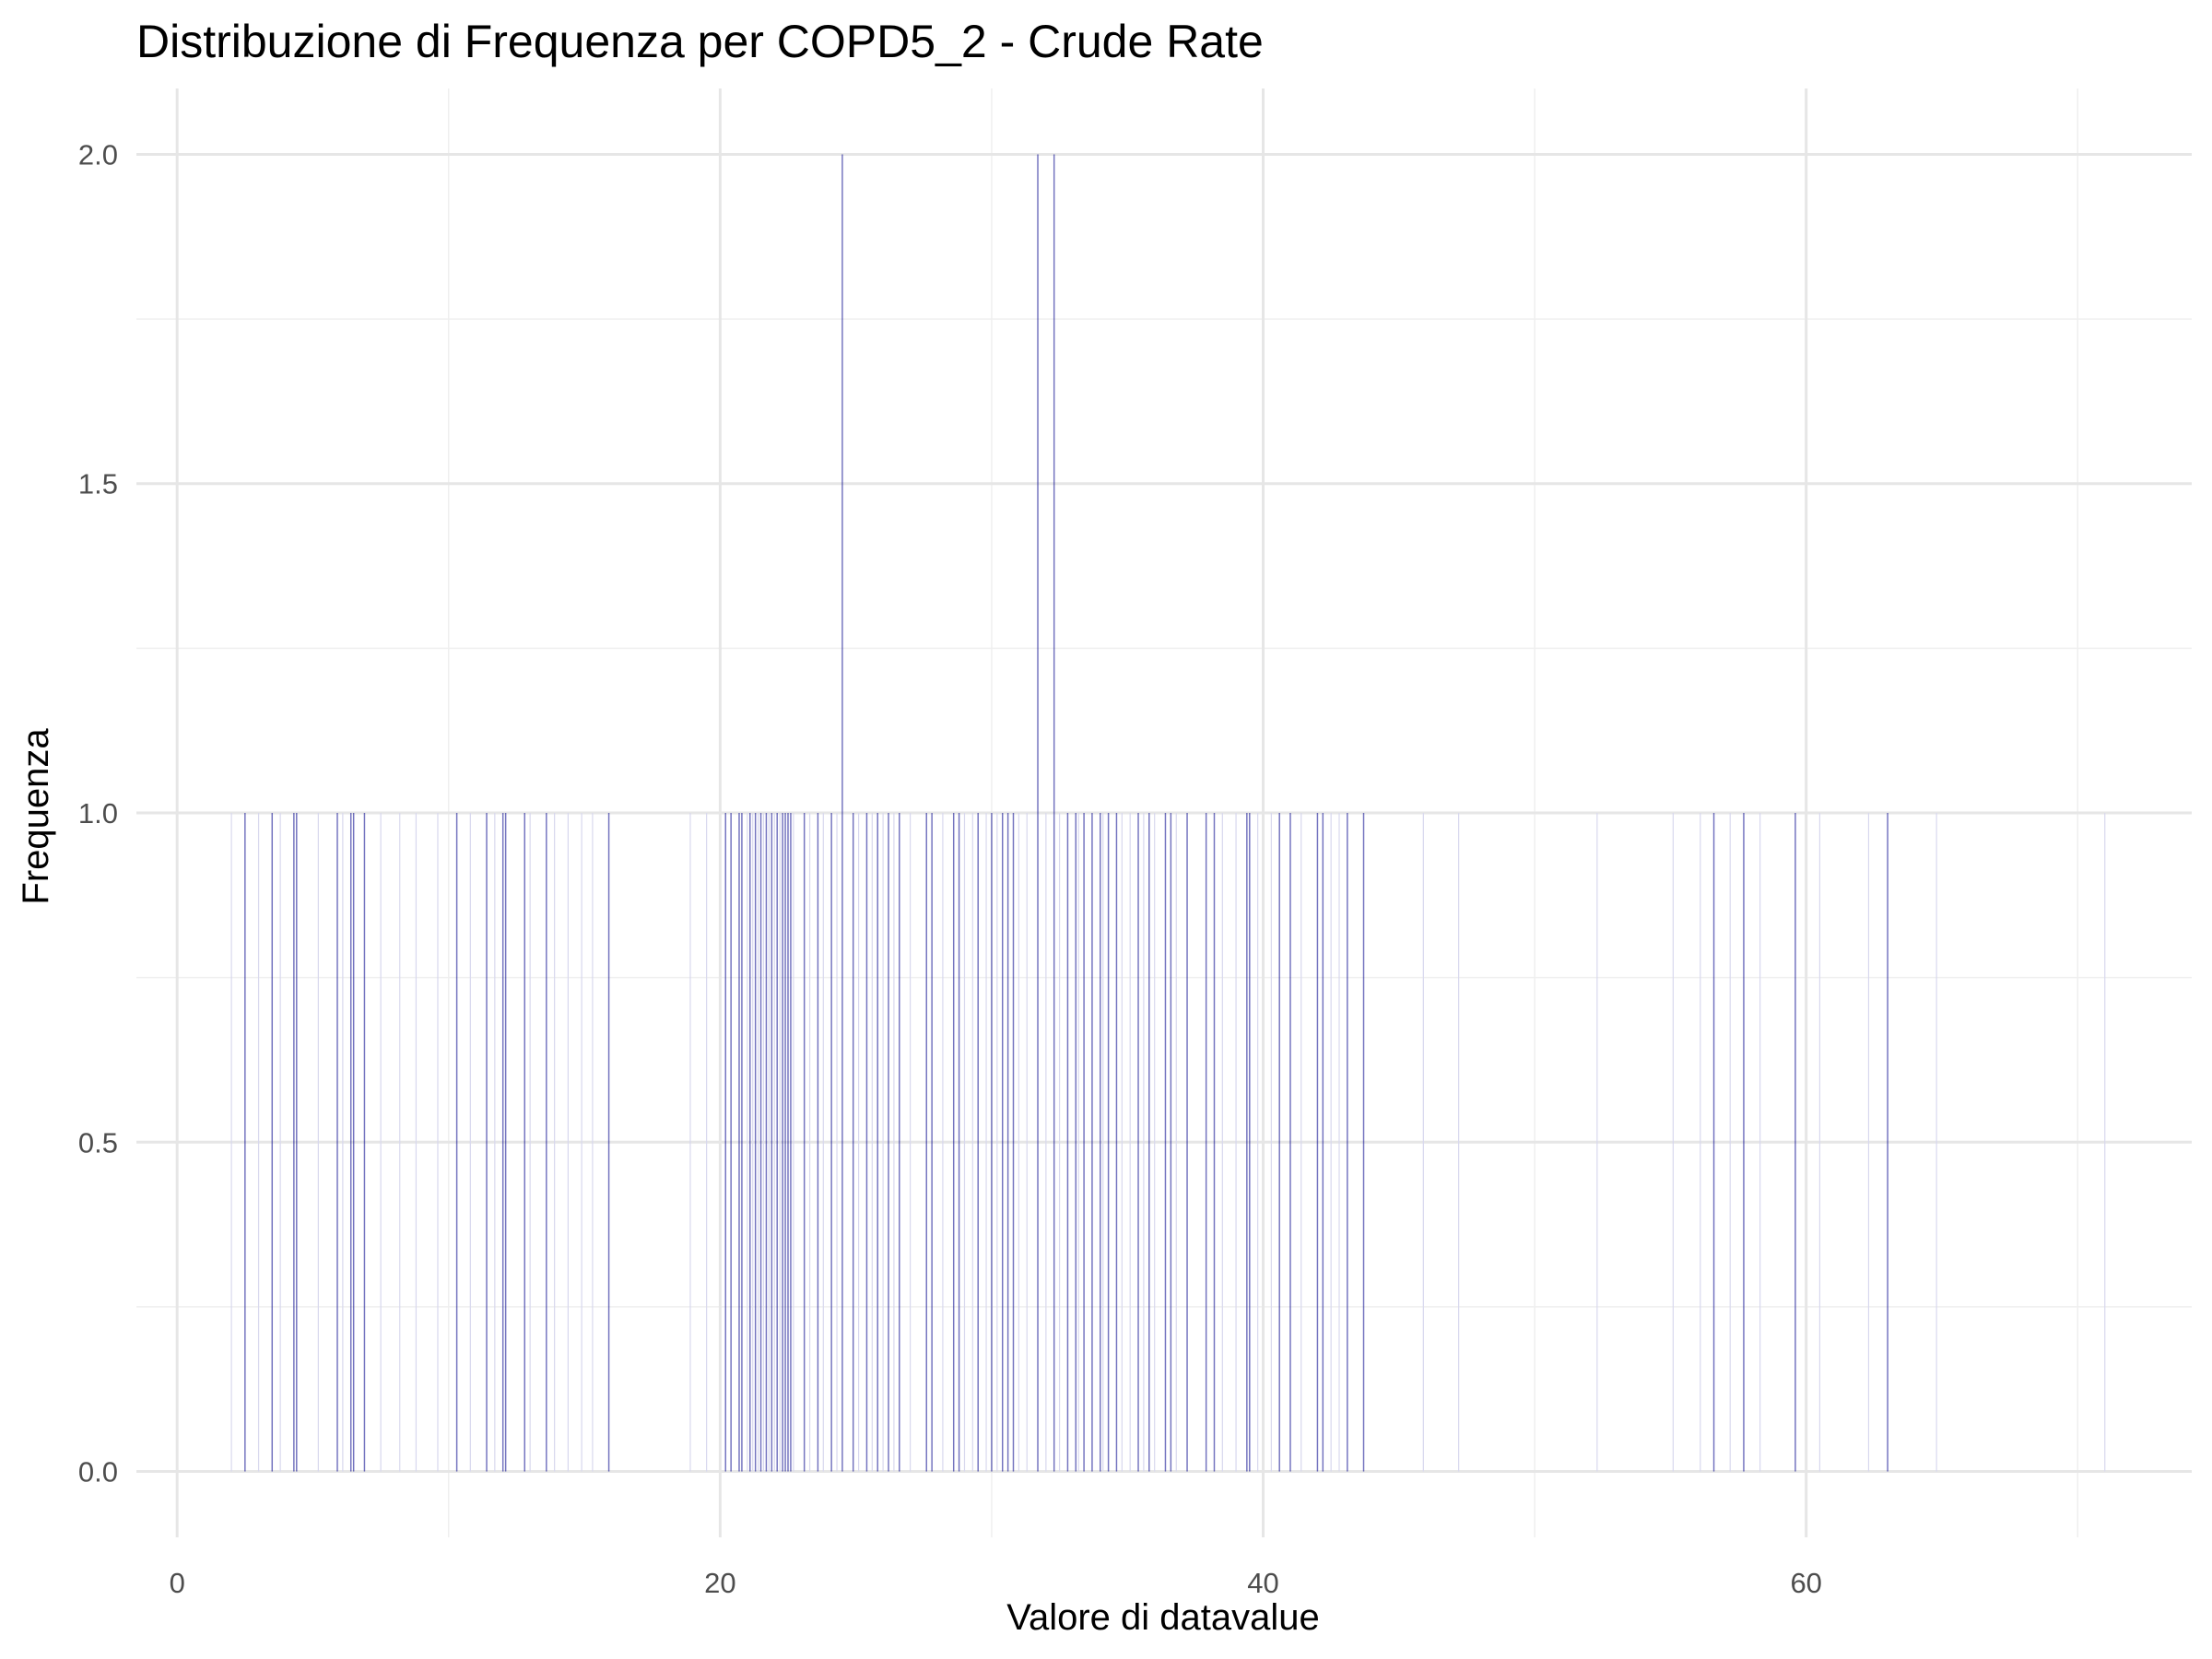 Image resolution: width=2212 pixels, height=1659 pixels. I want to click on y-axis-title: Frequenza, so click(36, 816).